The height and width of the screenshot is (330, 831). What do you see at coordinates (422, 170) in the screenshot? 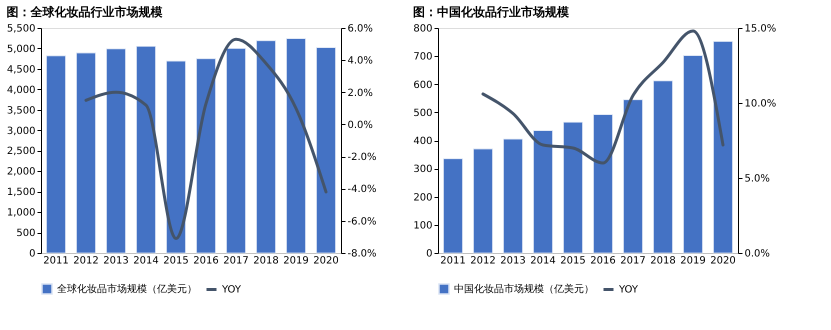
I see `y-tick-label: 300` at bounding box center [422, 170].